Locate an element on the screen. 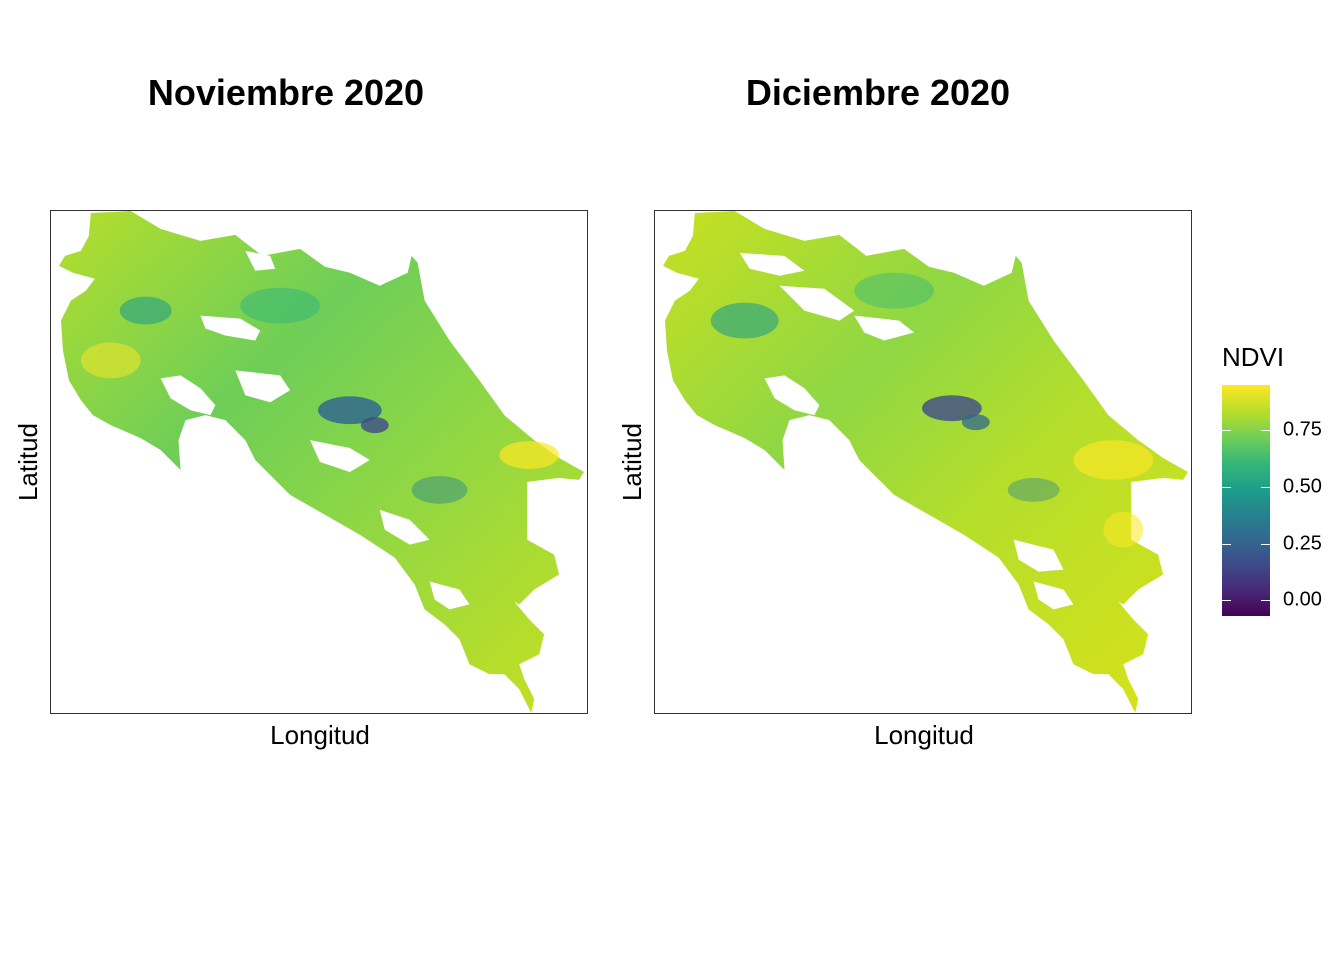  y-axis-label-december: Latitud is located at coordinates (632, 462).